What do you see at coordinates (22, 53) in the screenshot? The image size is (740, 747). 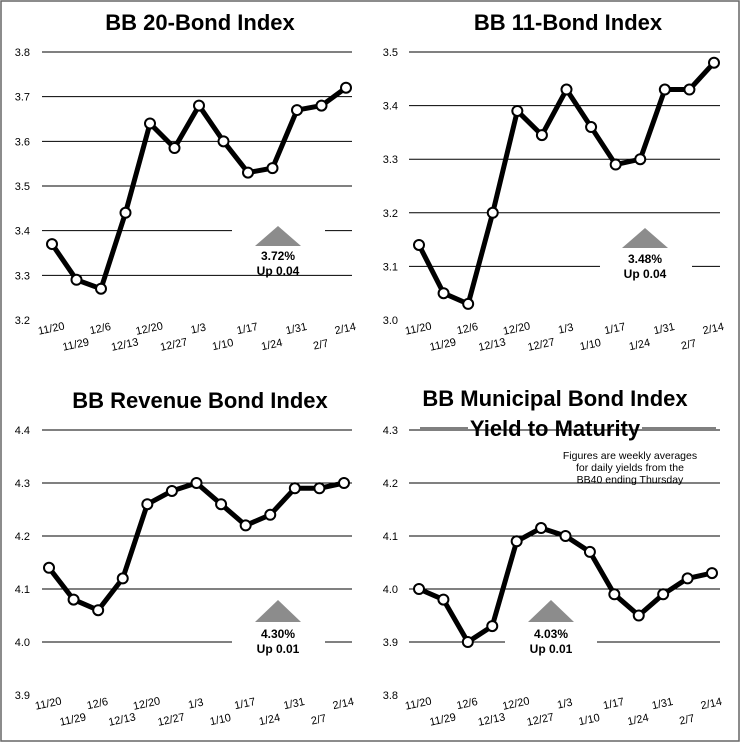 I see `y-tick-label: 3.8` at bounding box center [22, 53].